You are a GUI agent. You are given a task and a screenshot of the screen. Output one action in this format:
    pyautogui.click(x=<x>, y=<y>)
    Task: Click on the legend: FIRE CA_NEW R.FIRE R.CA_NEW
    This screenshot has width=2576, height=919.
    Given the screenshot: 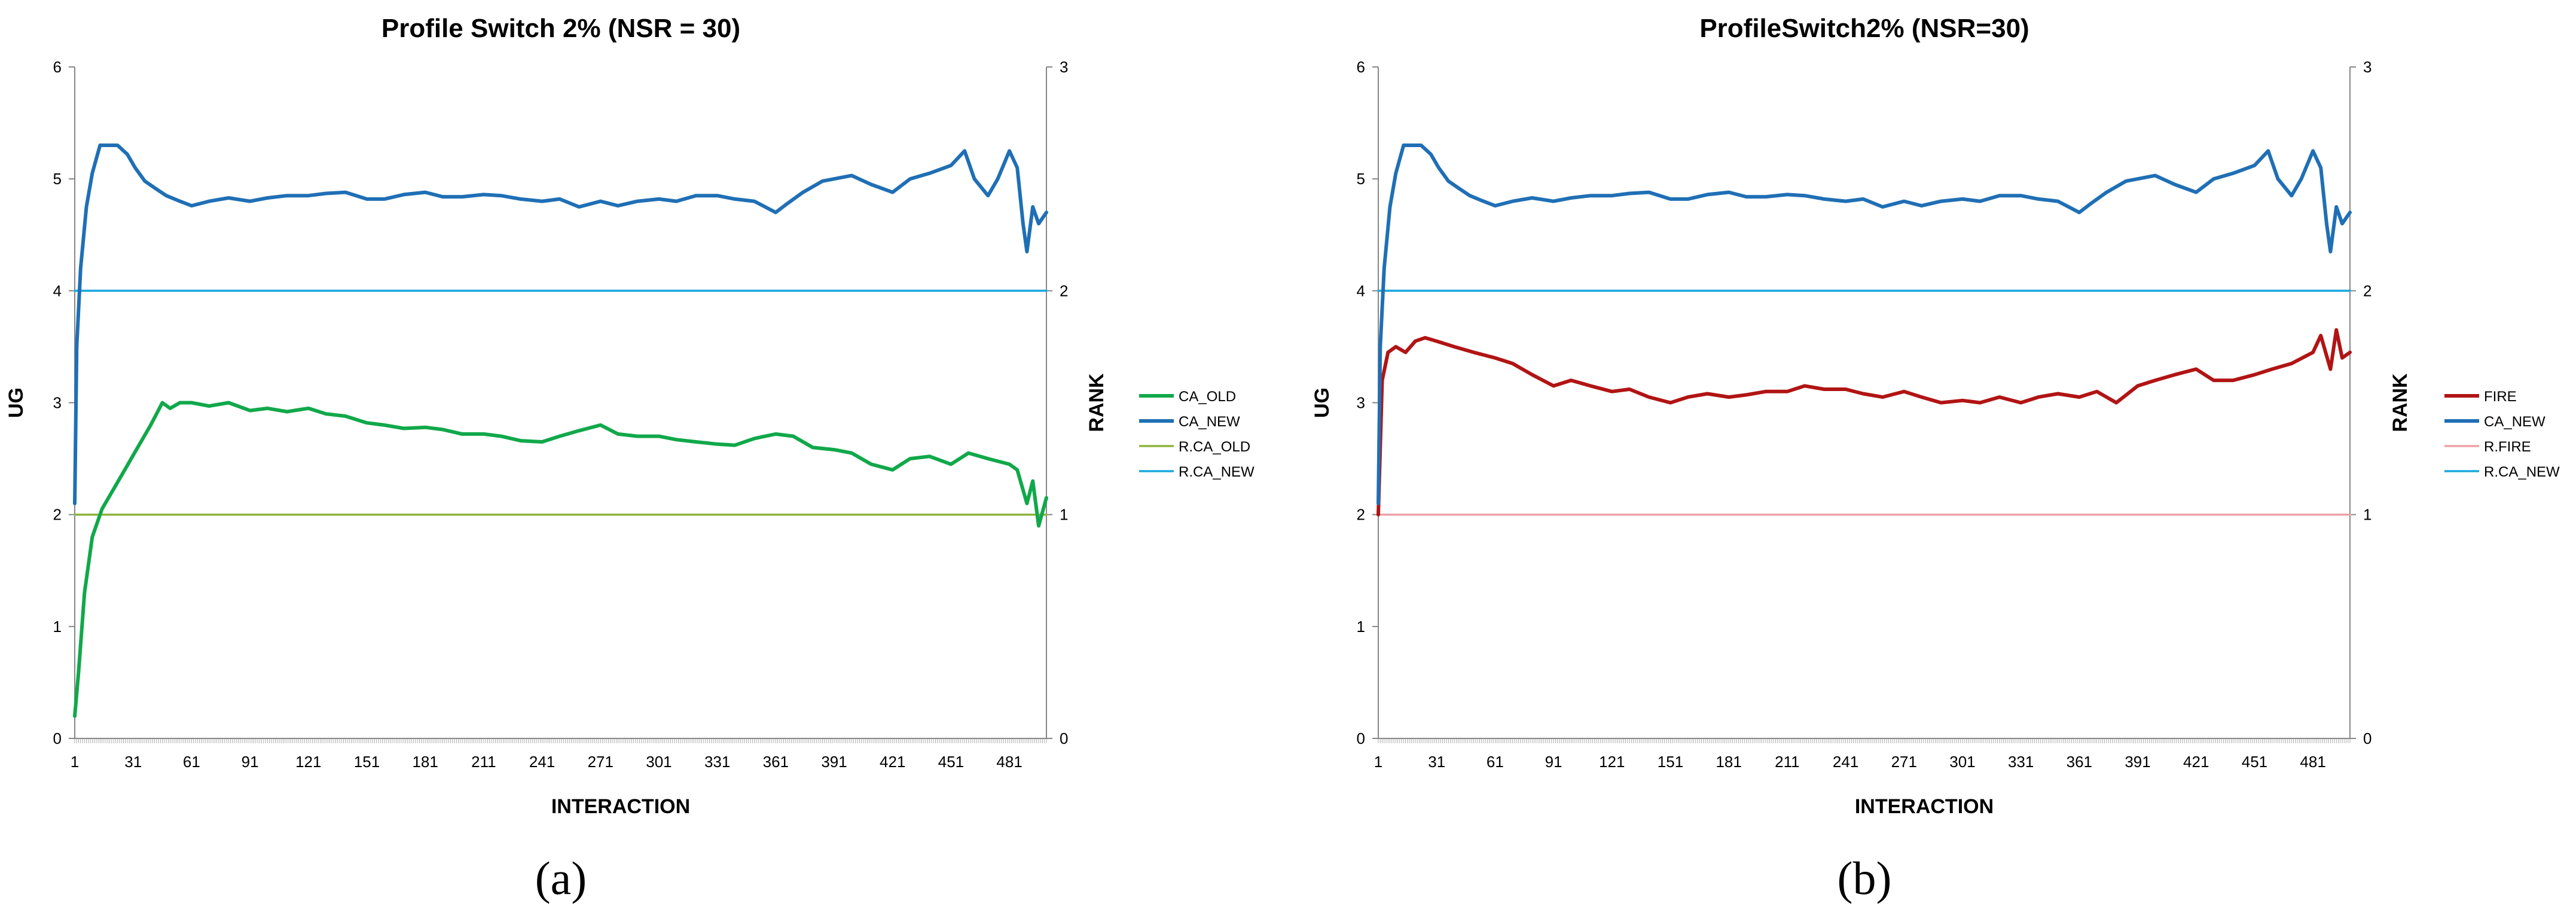 What is the action you would take?
    pyautogui.click(x=2502, y=435)
    